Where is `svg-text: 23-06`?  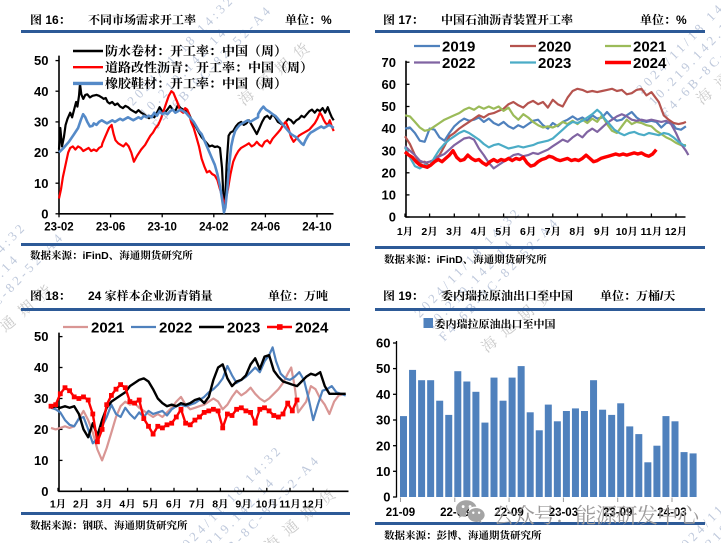 svg-text: 23-06 is located at coordinates (110, 228).